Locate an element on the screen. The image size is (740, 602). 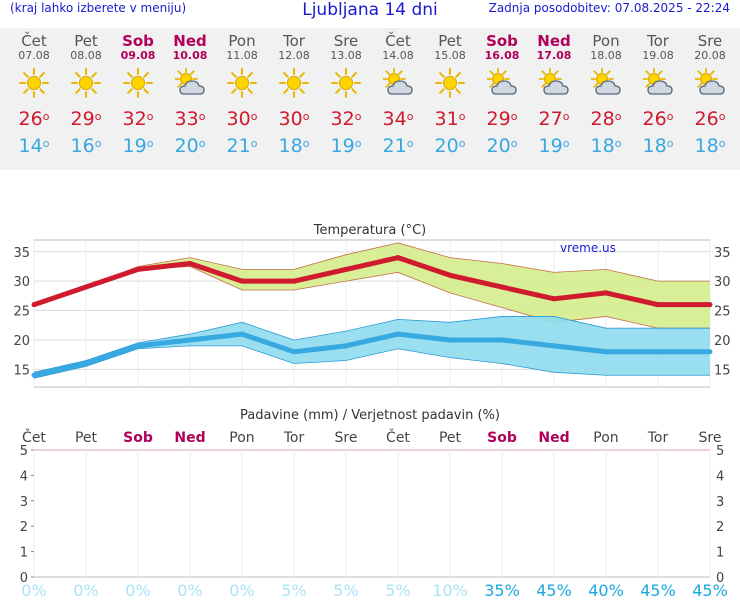
max-temp: 31o is located at coordinates (450, 119).